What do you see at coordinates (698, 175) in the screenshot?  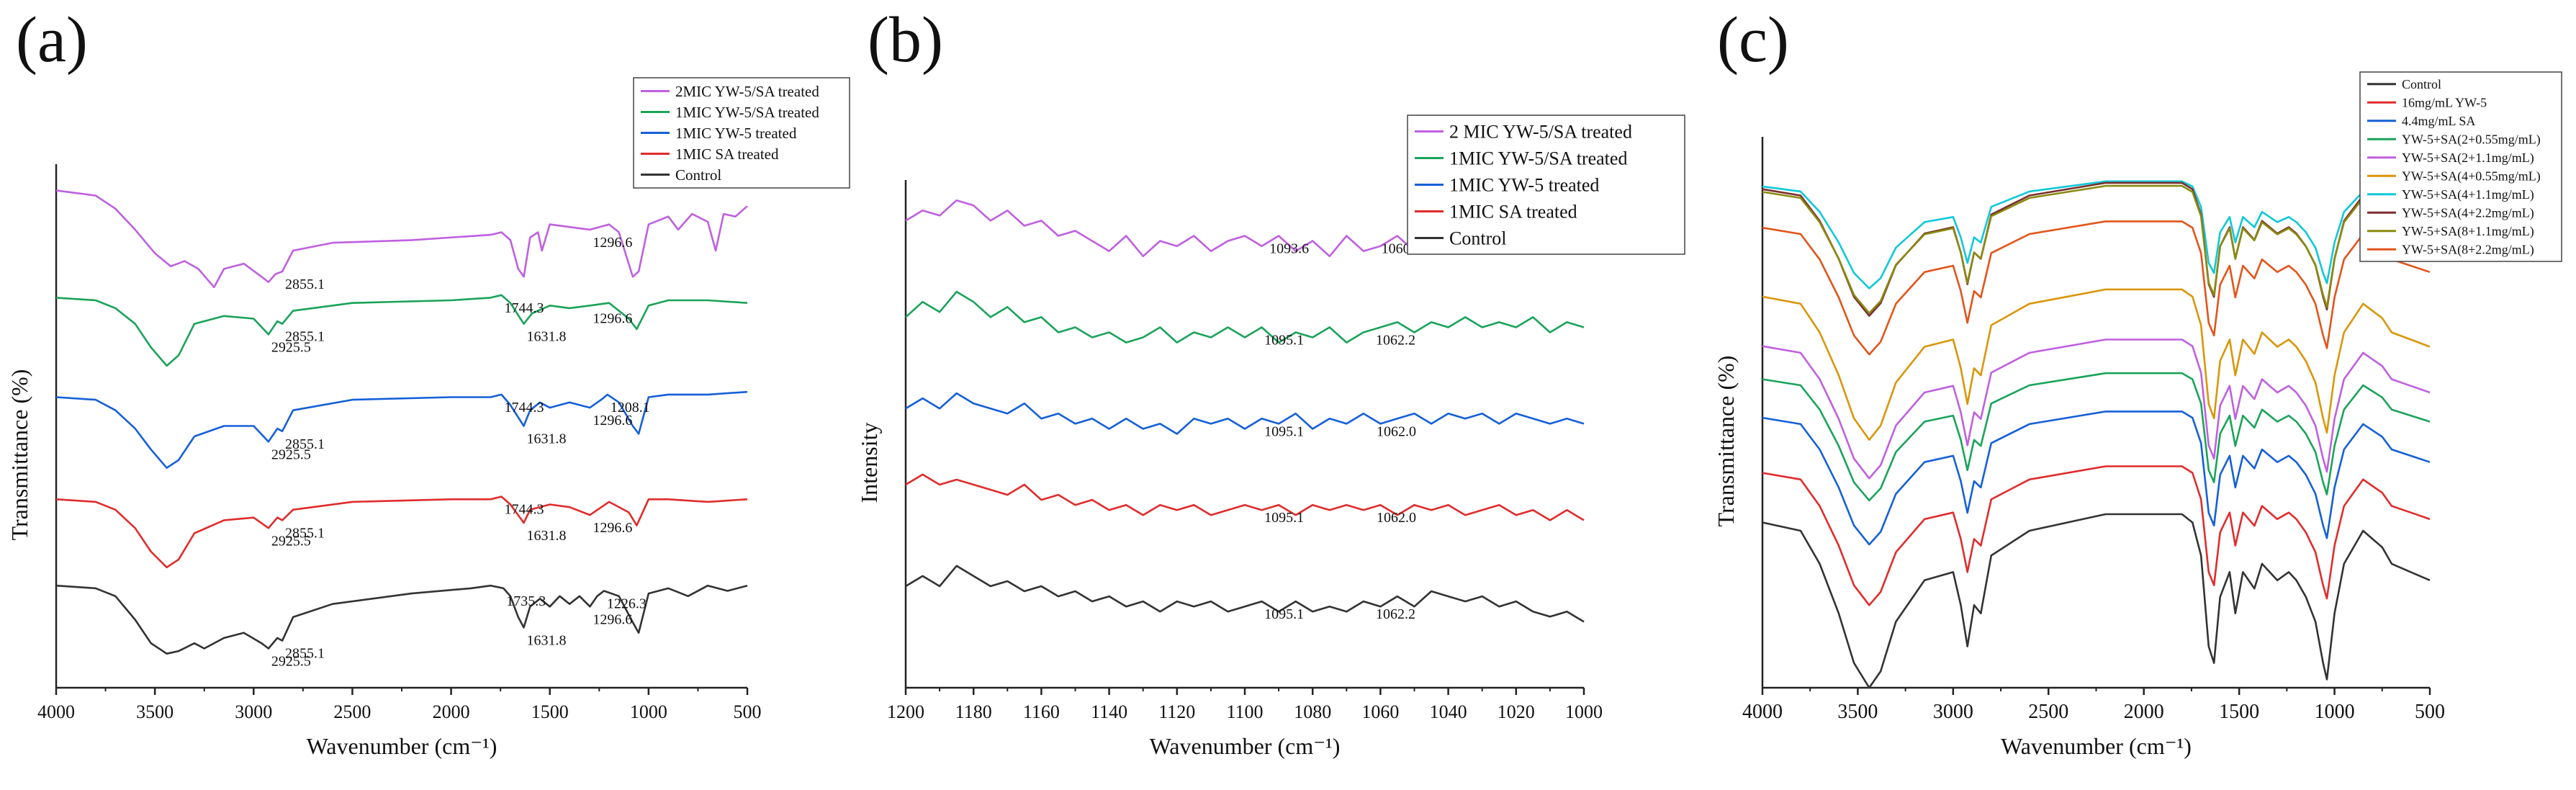 I see `legend-entry-control: Control` at bounding box center [698, 175].